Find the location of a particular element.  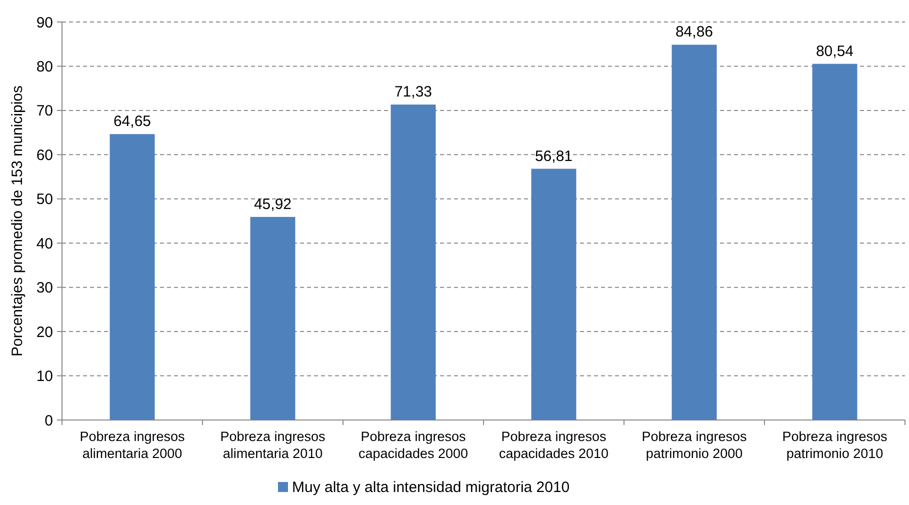

x-tick-label: Pobreza ingresos patrimonio 2010 is located at coordinates (835, 445).